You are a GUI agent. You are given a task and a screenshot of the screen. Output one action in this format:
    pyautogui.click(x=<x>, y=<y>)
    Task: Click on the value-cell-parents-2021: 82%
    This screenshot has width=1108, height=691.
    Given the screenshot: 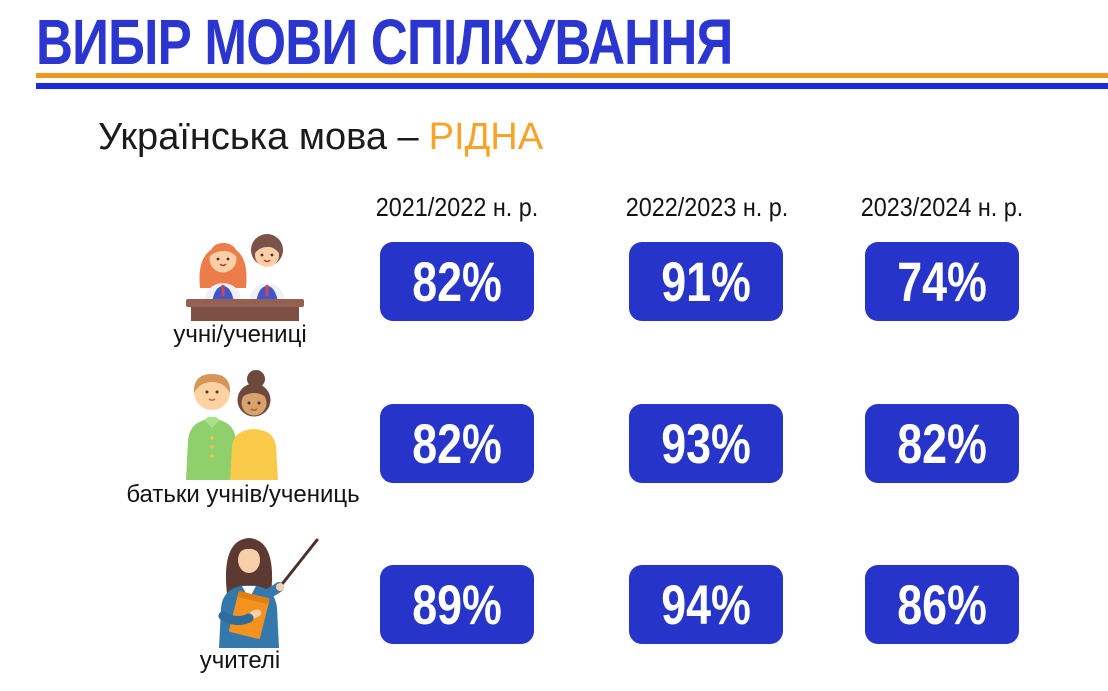 What is the action you would take?
    pyautogui.click(x=457, y=443)
    